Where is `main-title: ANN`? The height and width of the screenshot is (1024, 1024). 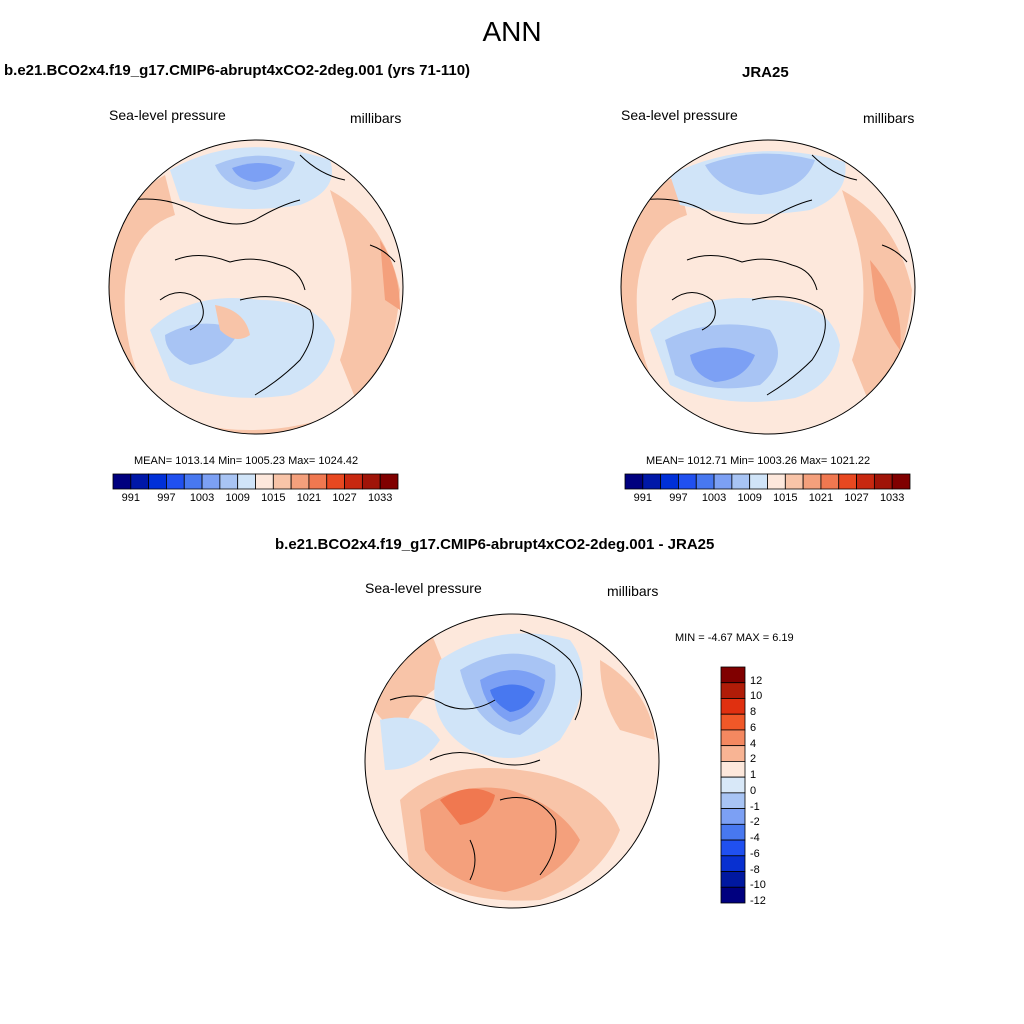
main-title: ANN is located at coordinates (512, 31).